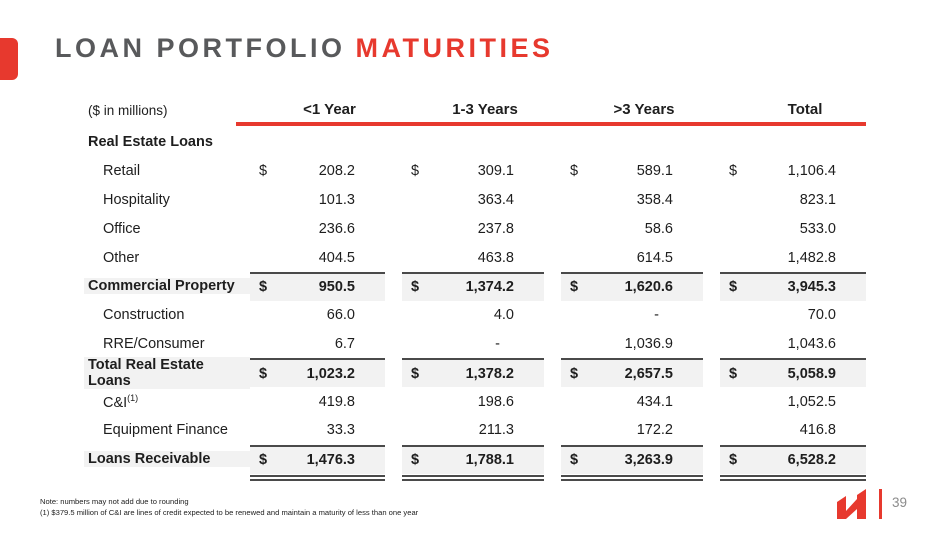  What do you see at coordinates (793, 459) in the screenshot?
I see `cell: $6,528.2` at bounding box center [793, 459].